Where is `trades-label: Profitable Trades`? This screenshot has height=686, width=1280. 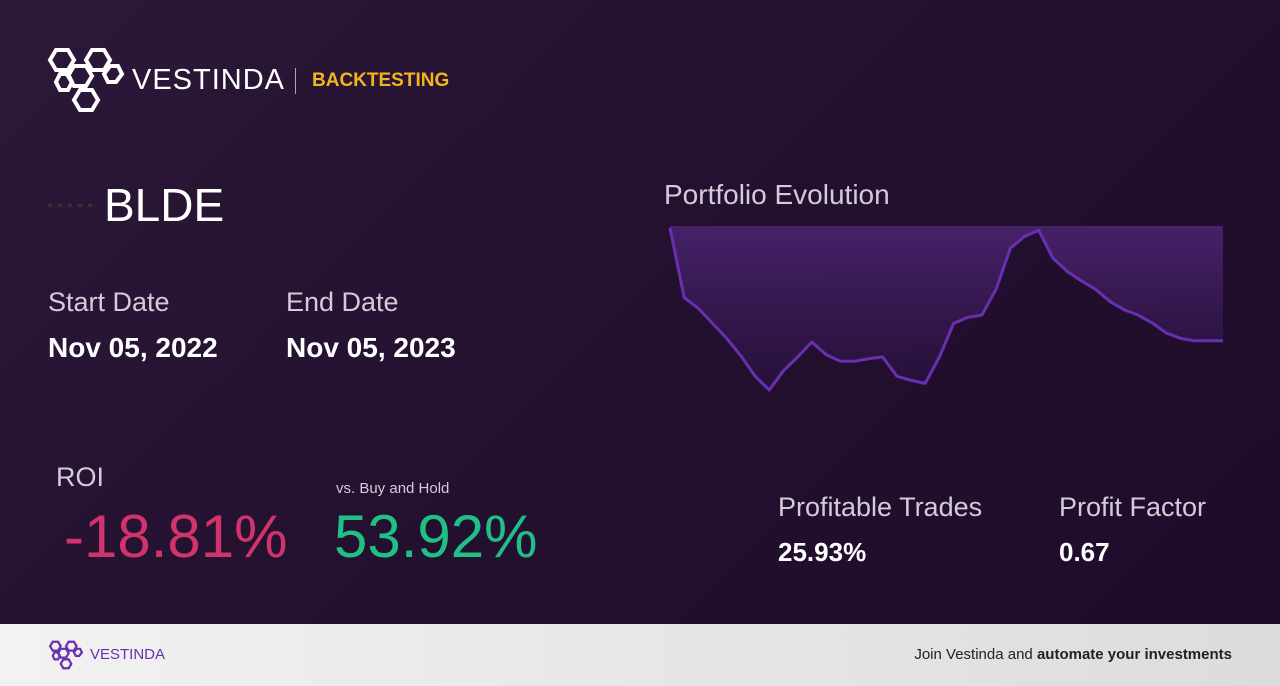 trades-label: Profitable Trades is located at coordinates (880, 507).